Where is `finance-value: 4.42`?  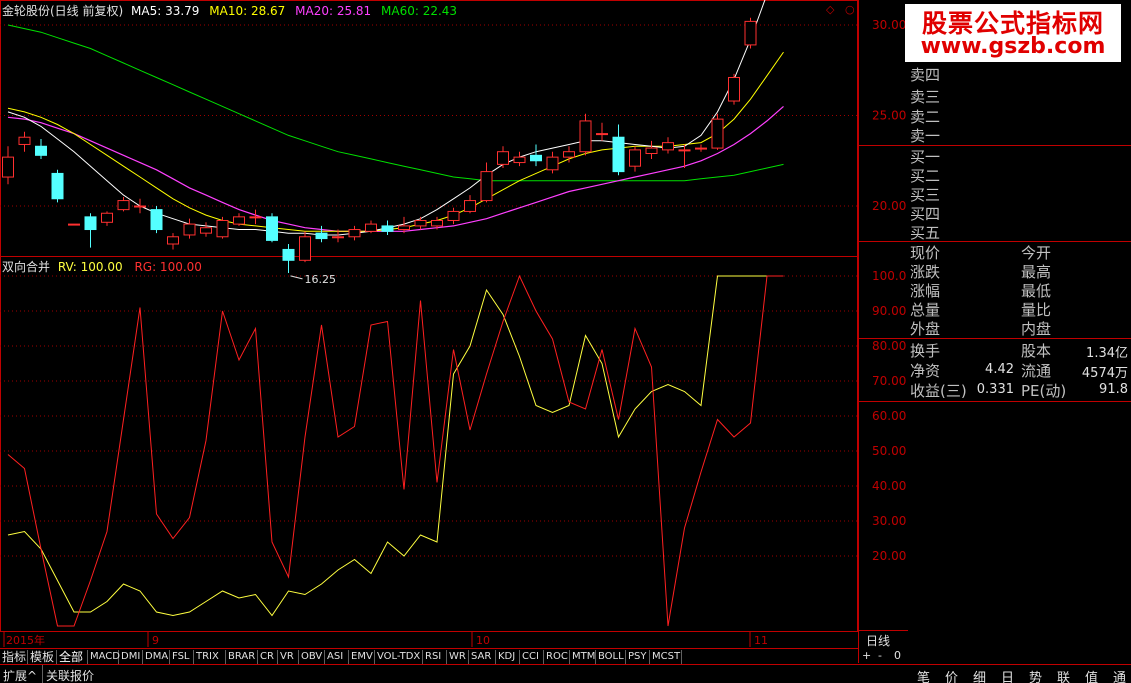
finance-value: 4.42 is located at coordinates (999, 369).